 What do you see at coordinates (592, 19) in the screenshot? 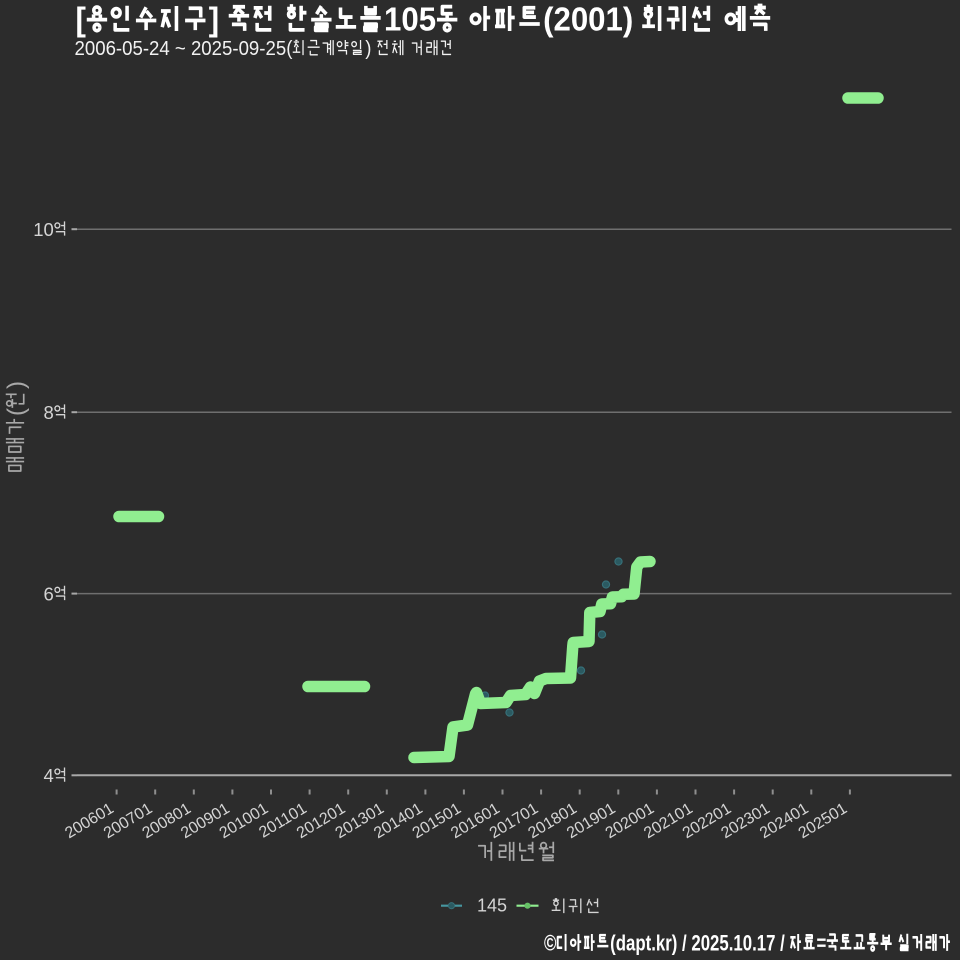
I see `svg-text: (2001)` at bounding box center [592, 19].